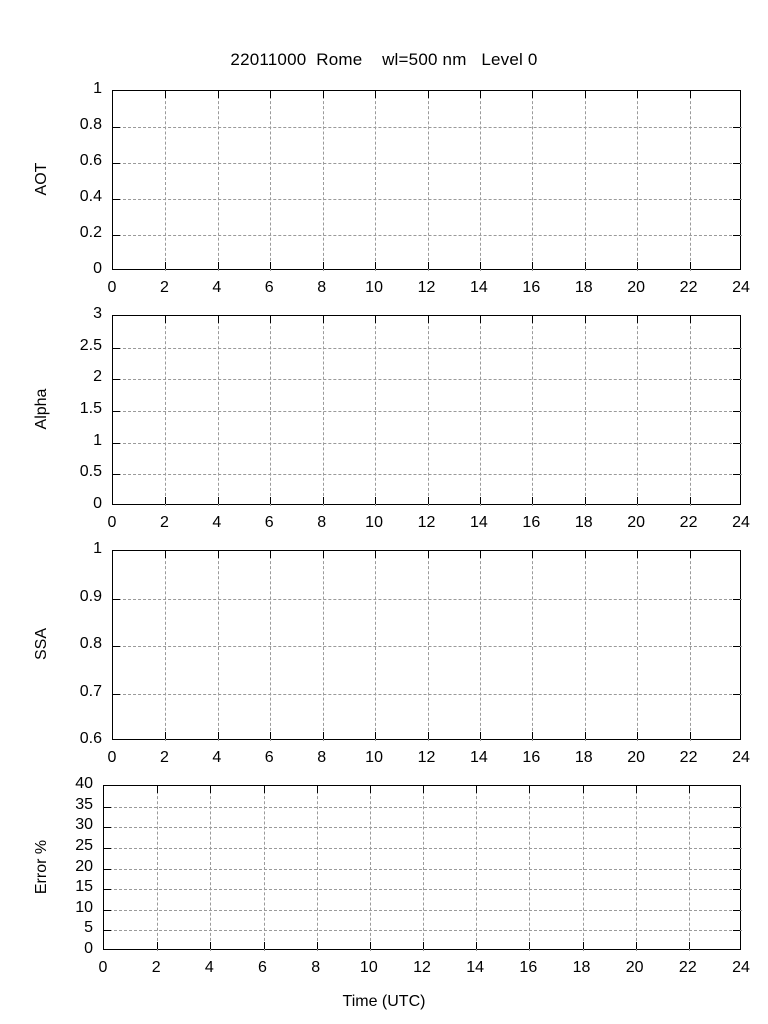  I want to click on y-axis-tick-label: 0.4, so click(90, 196).